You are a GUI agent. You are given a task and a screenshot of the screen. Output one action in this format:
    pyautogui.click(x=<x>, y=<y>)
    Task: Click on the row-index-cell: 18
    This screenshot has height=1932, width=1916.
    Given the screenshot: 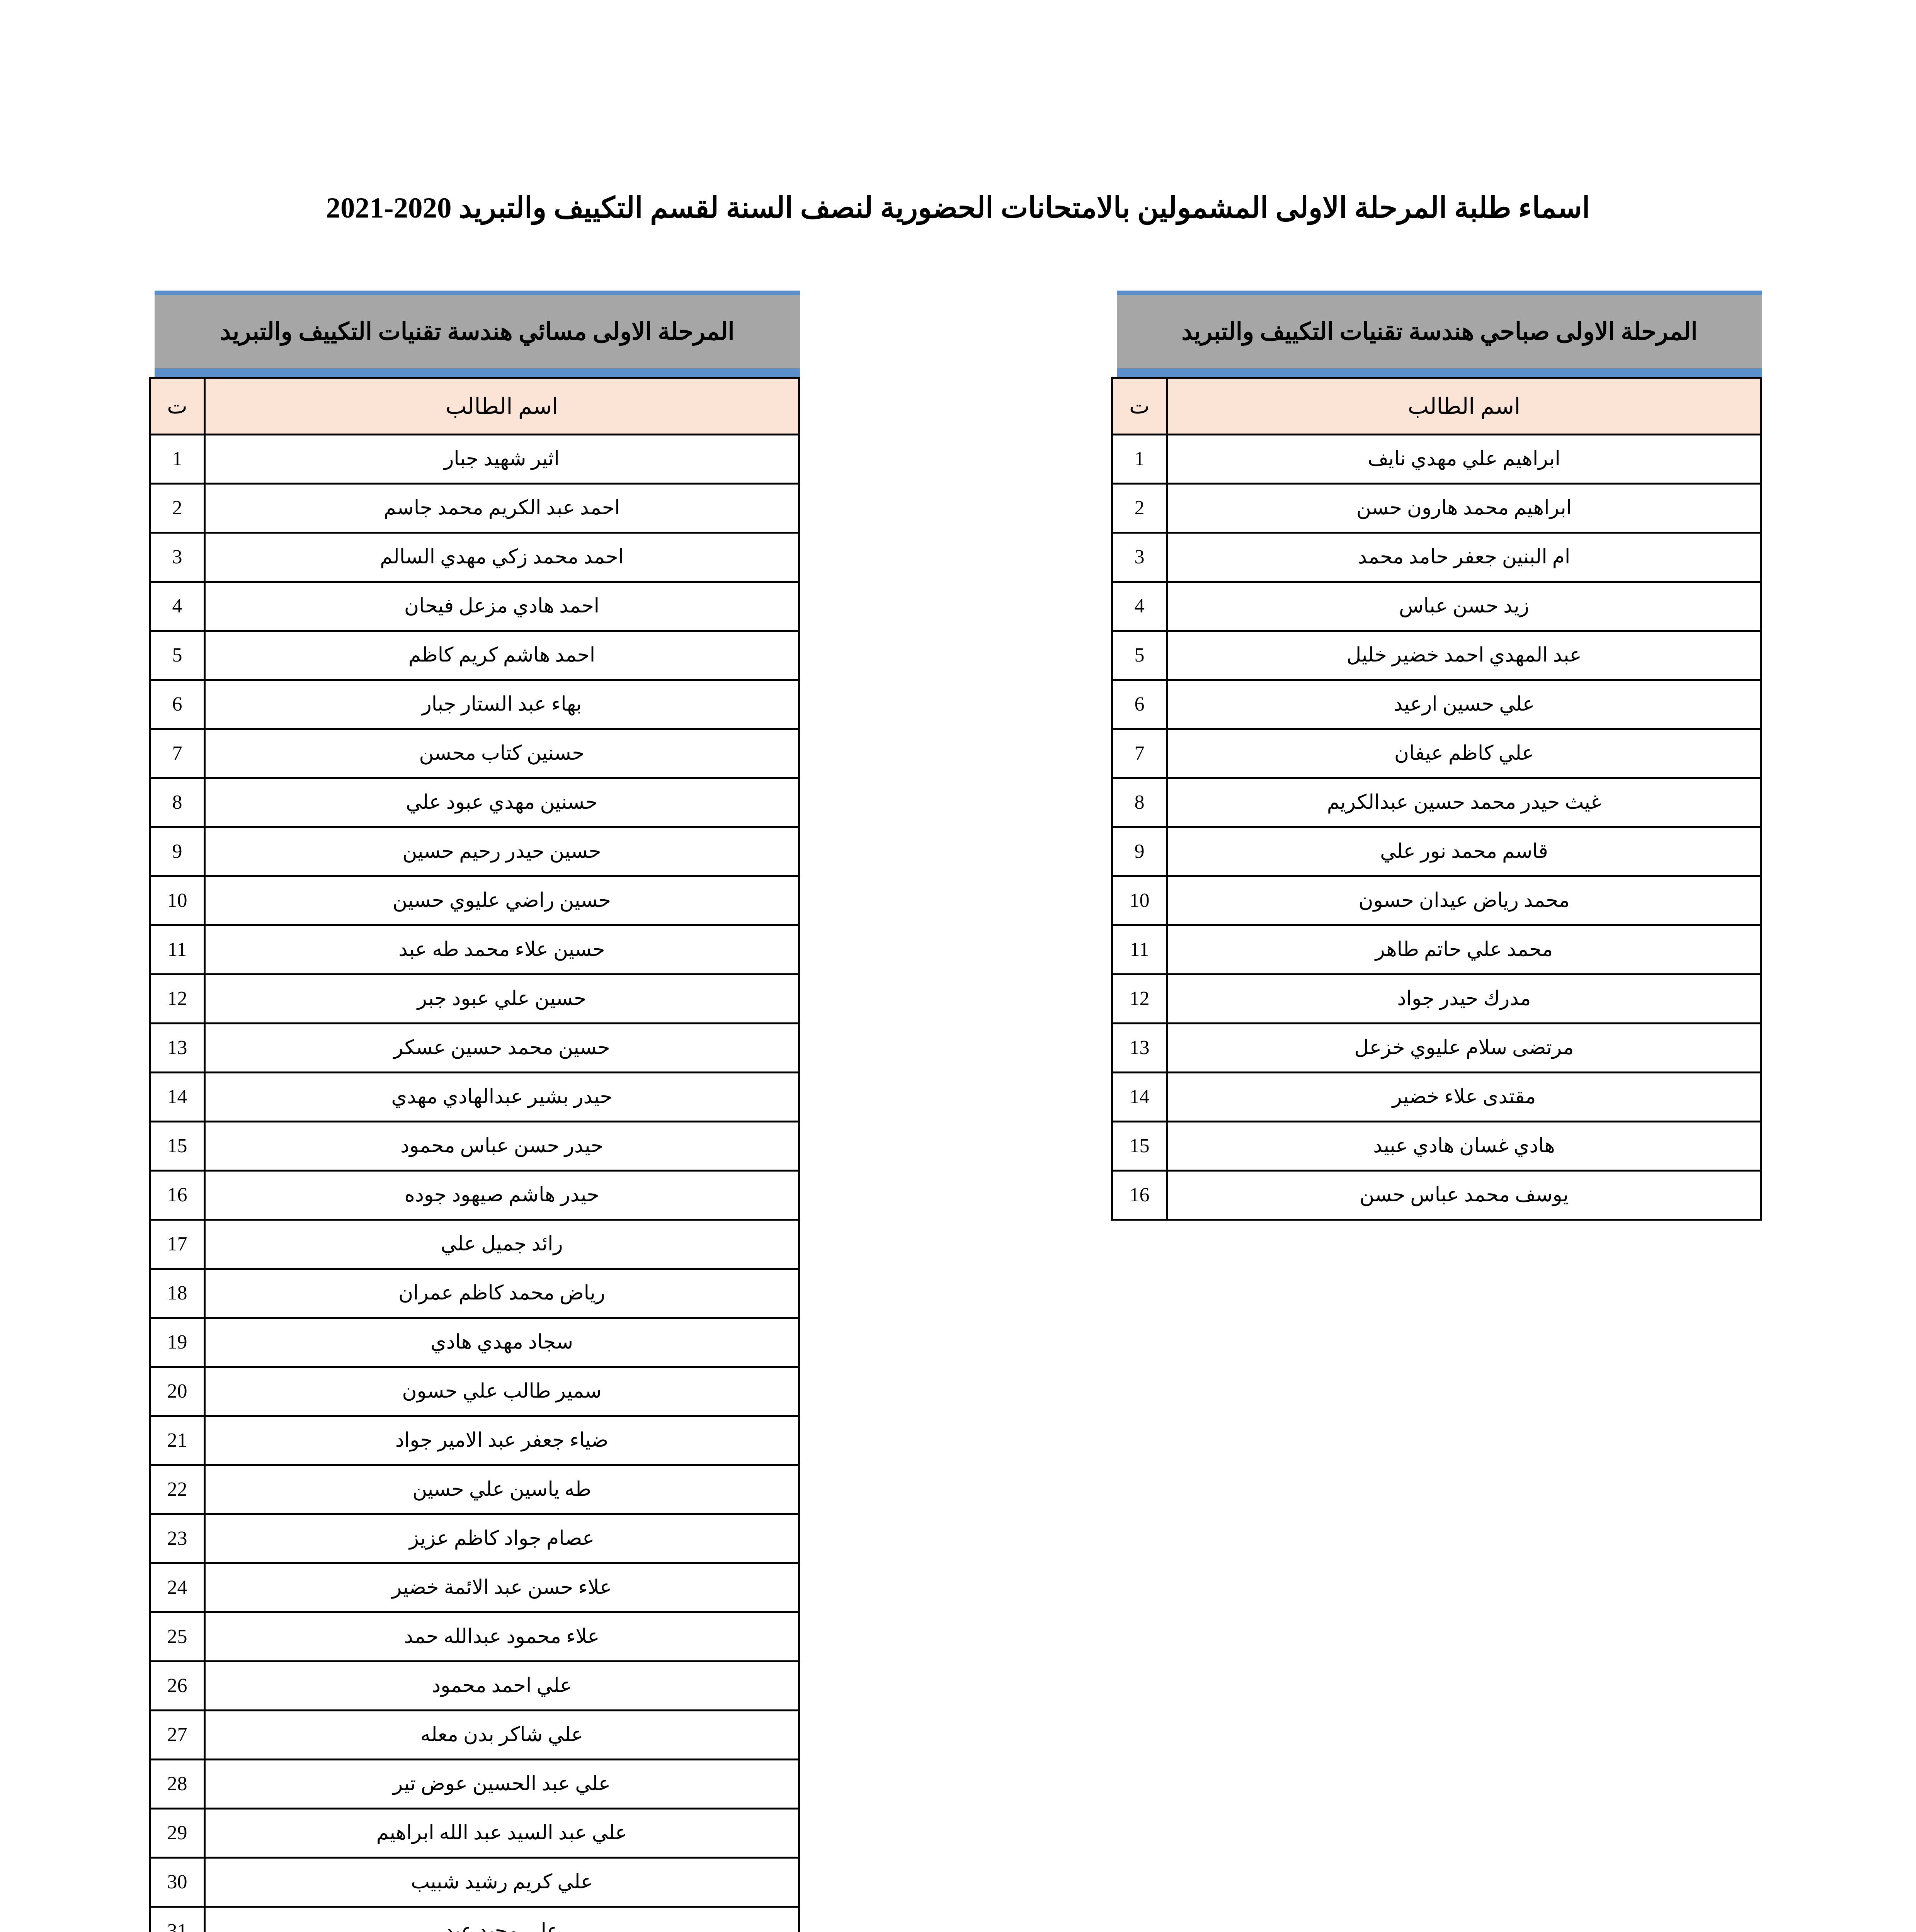 What is the action you would take?
    pyautogui.click(x=178, y=1293)
    